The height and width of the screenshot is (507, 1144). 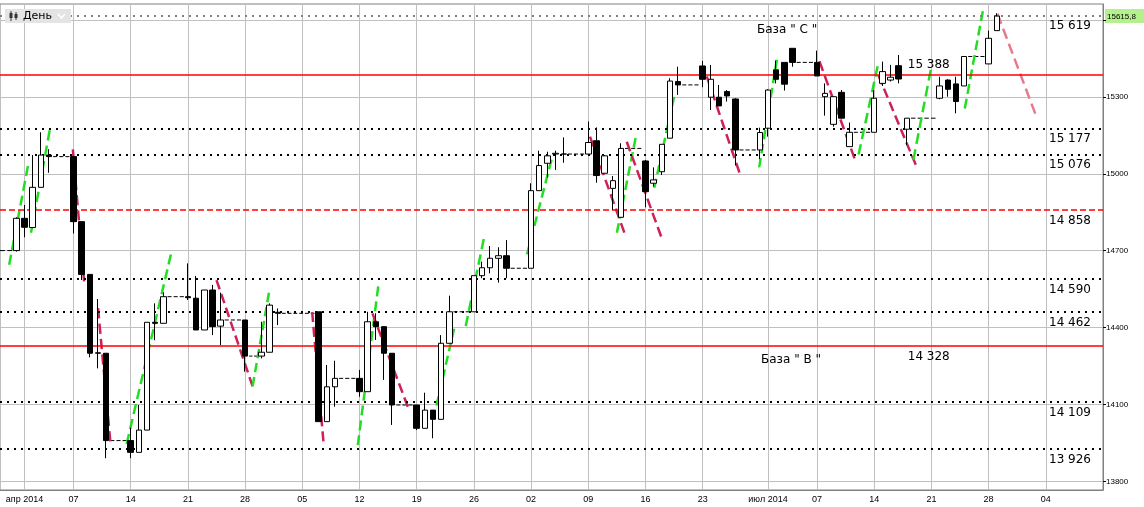 I want to click on x-tick-label: 05, so click(x=302, y=498).